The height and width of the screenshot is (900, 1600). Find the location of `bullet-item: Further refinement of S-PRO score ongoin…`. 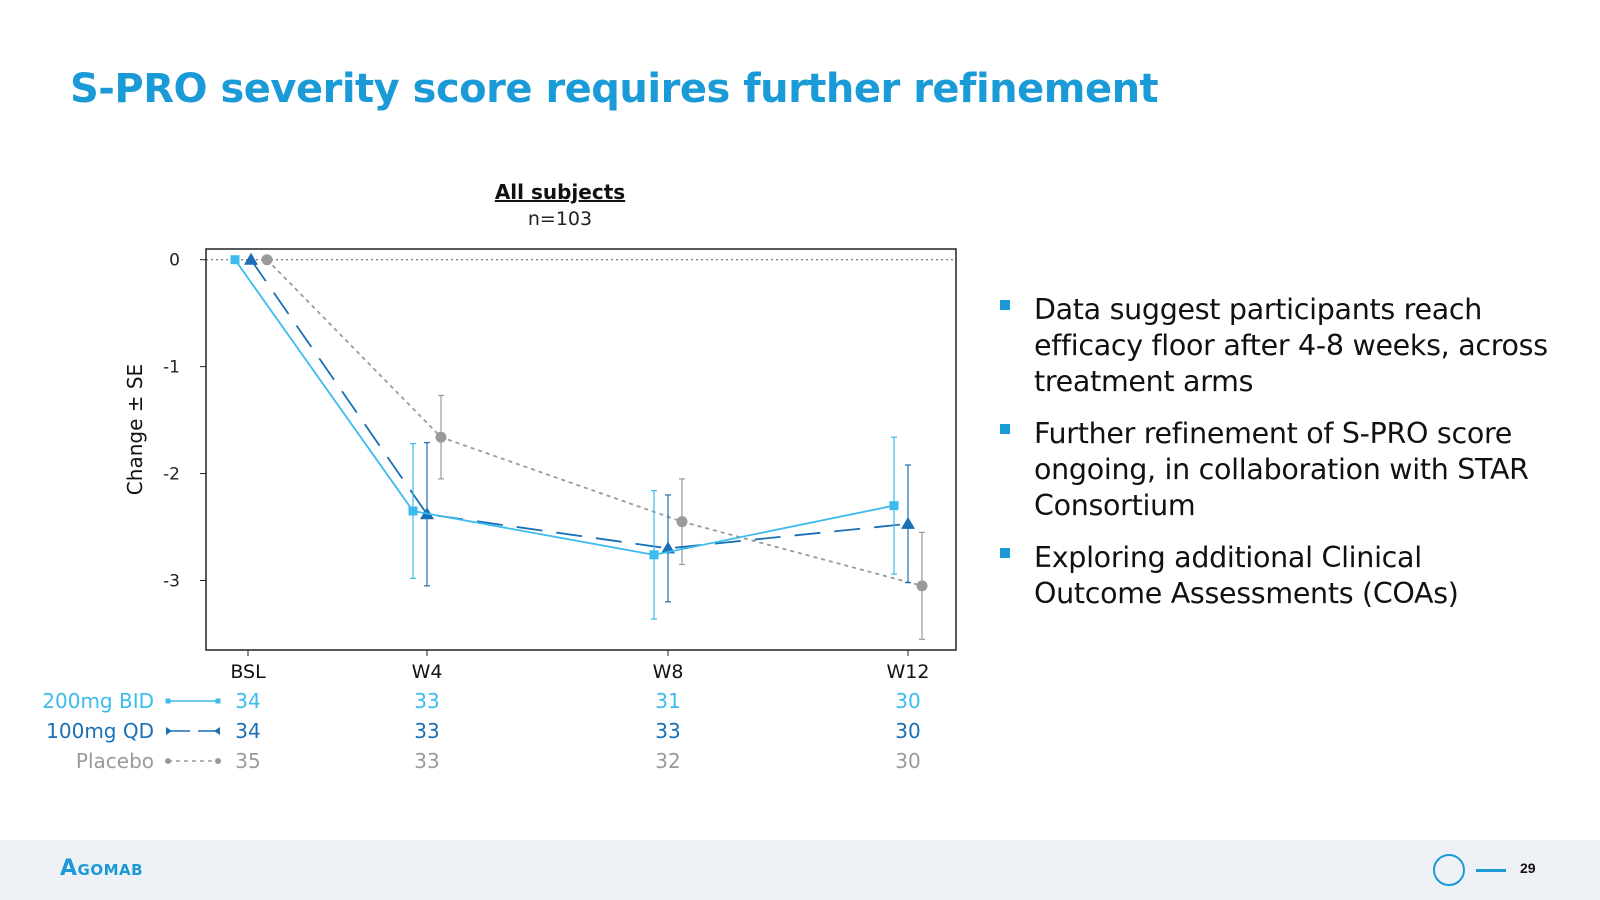

bullet-item: Further refinement of S-PRO score ongoin… is located at coordinates (1278, 470).